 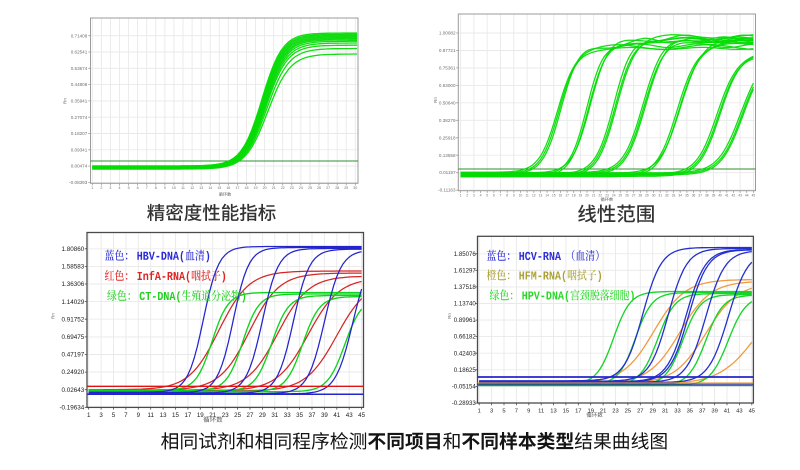 What do you see at coordinates (694, 196) in the screenshot?
I see `svg-text: 36` at bounding box center [694, 196].